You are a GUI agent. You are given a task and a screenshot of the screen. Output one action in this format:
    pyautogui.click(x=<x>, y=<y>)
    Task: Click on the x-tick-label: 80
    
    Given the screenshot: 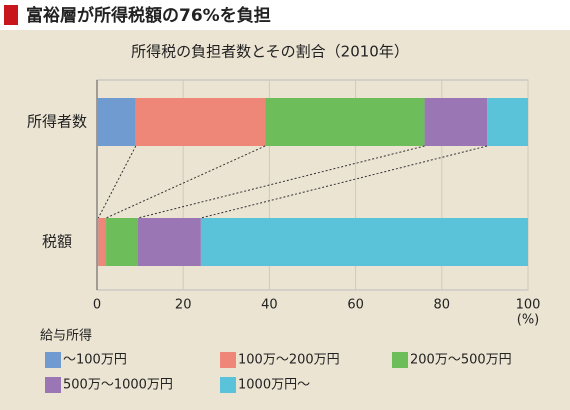 What is the action you would take?
    pyautogui.click(x=442, y=305)
    